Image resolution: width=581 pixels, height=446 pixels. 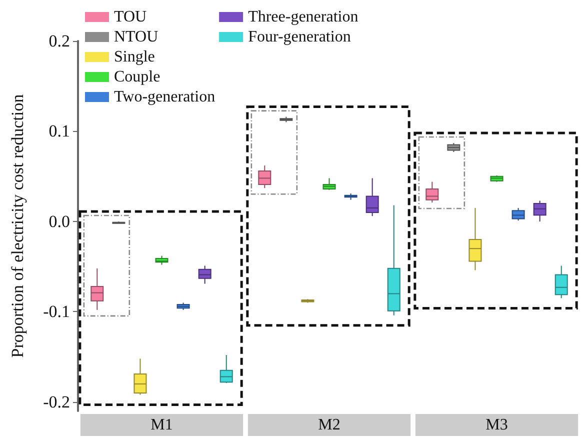 What do you see at coordinates (59, 131) in the screenshot?
I see `y-tick-label: 0.1` at bounding box center [59, 131].